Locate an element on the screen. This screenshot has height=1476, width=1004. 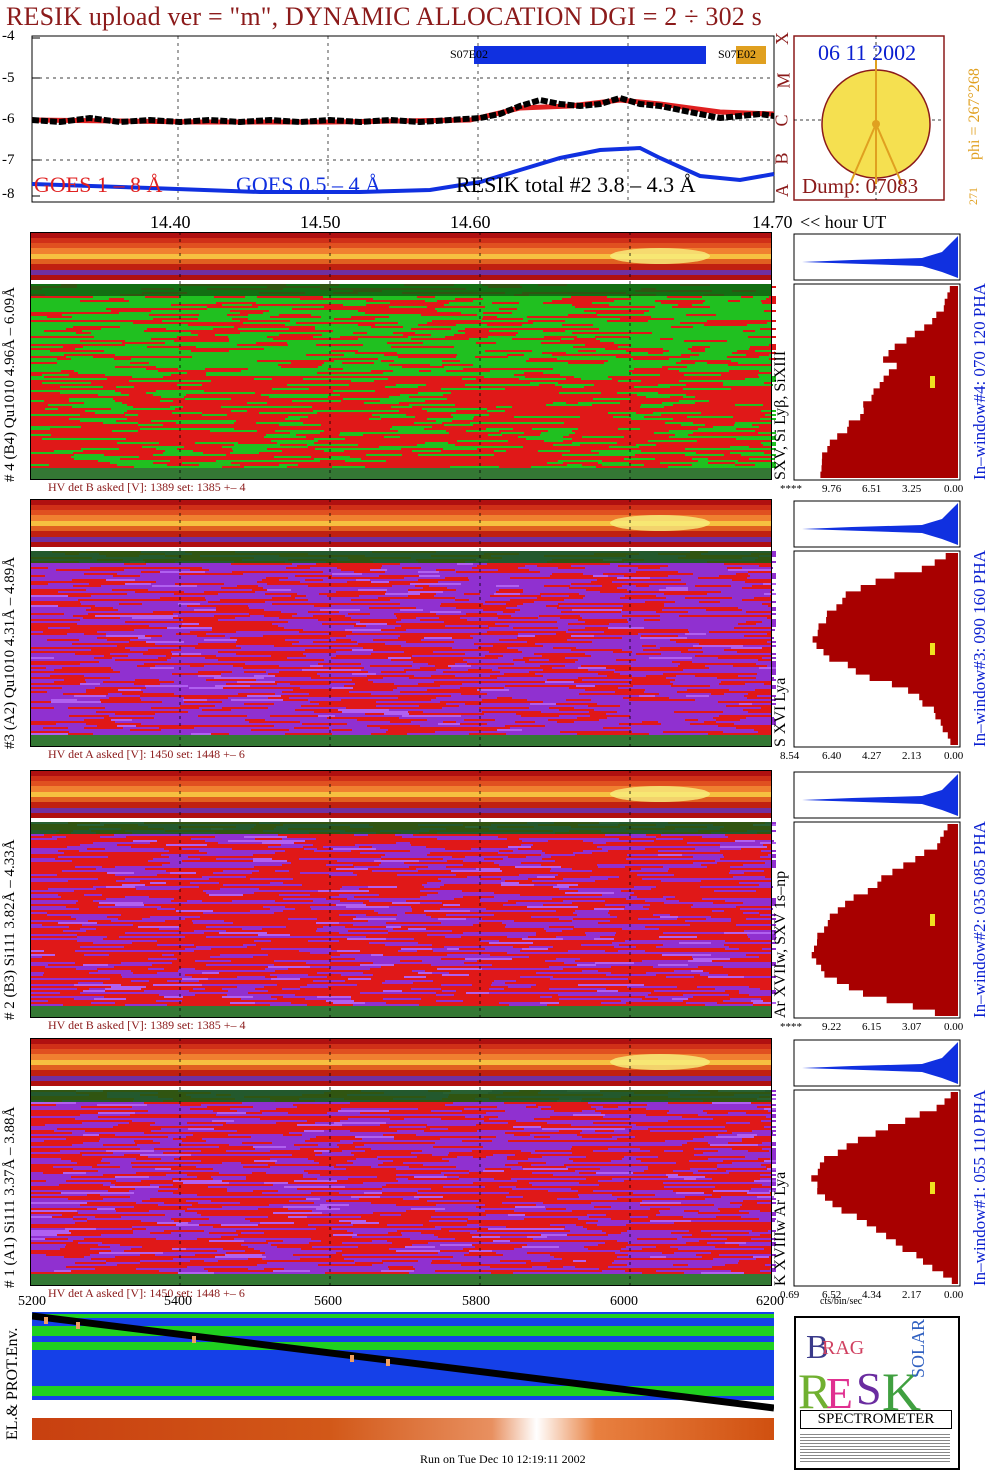
pha-unit-label: cts/bin/sec is located at coordinates (841, 1301).